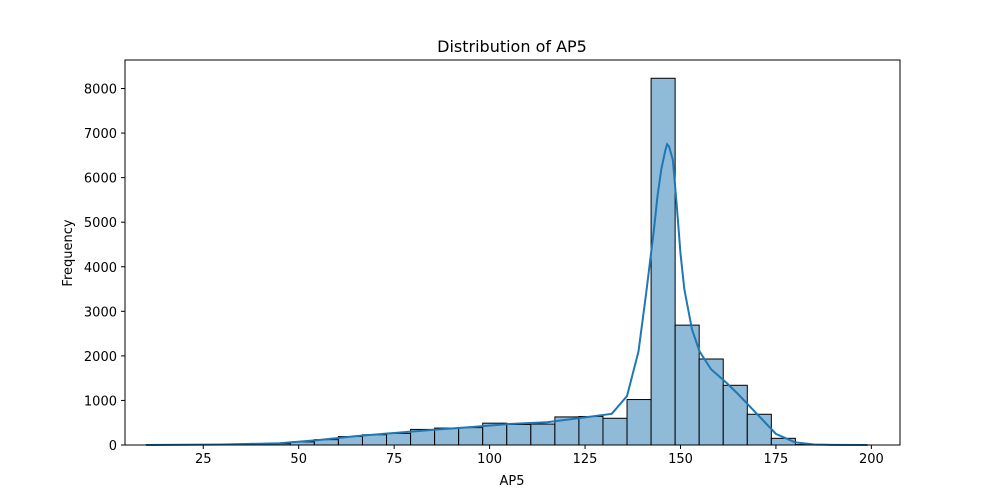 The height and width of the screenshot is (500, 1000). Describe the element at coordinates (113, 446) in the screenshot. I see `y-tick-label: 0` at that location.